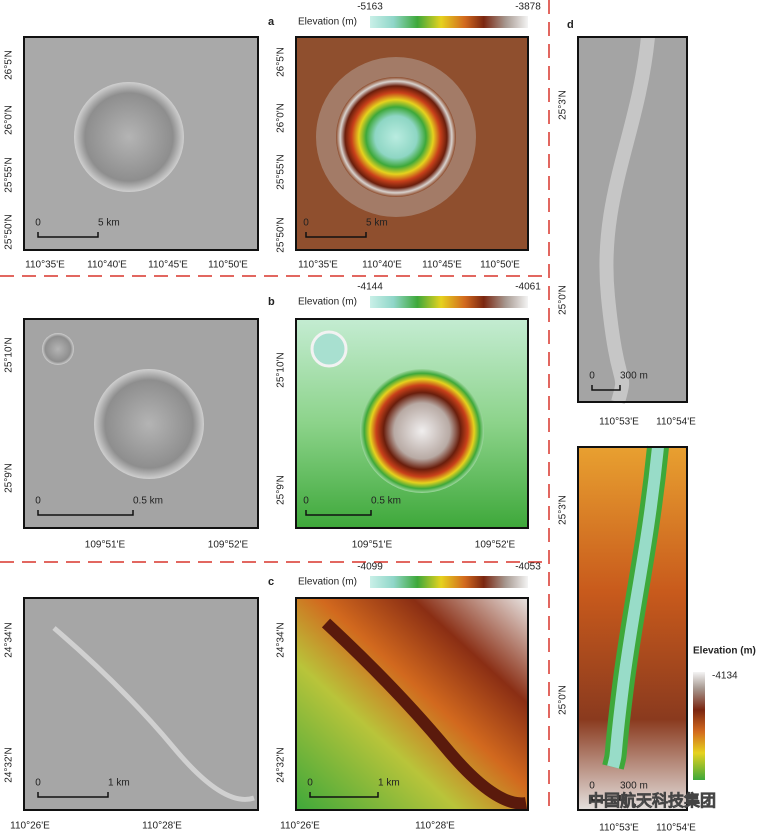  What do you see at coordinates (627, 220) in the screenshot?
I see `ridge` at bounding box center [627, 220].